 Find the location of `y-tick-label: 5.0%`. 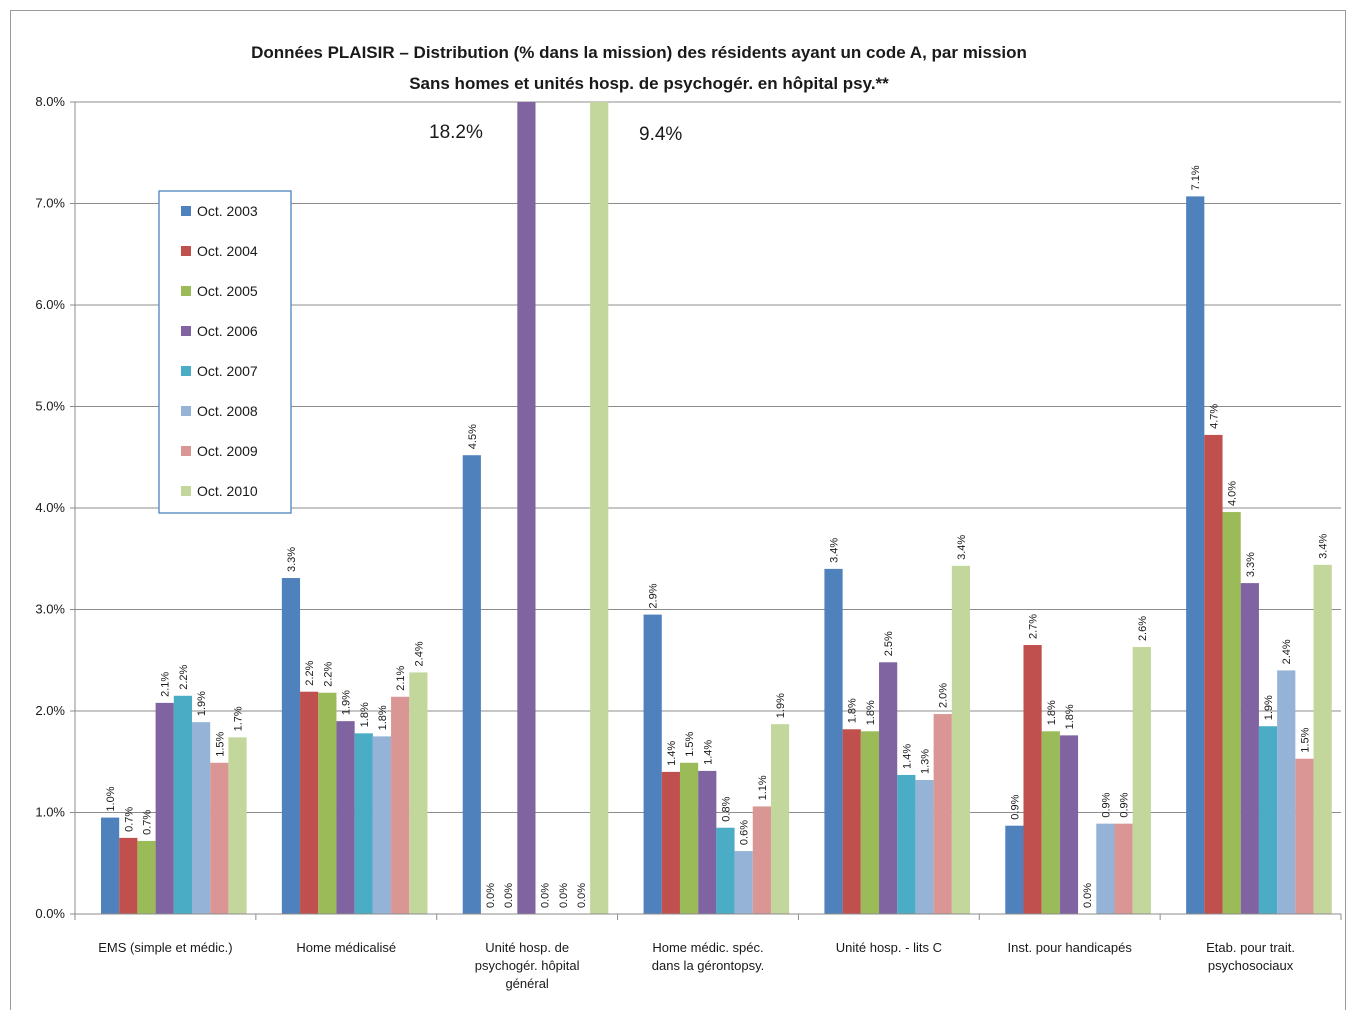

y-tick-label: 5.0% is located at coordinates (50, 406).